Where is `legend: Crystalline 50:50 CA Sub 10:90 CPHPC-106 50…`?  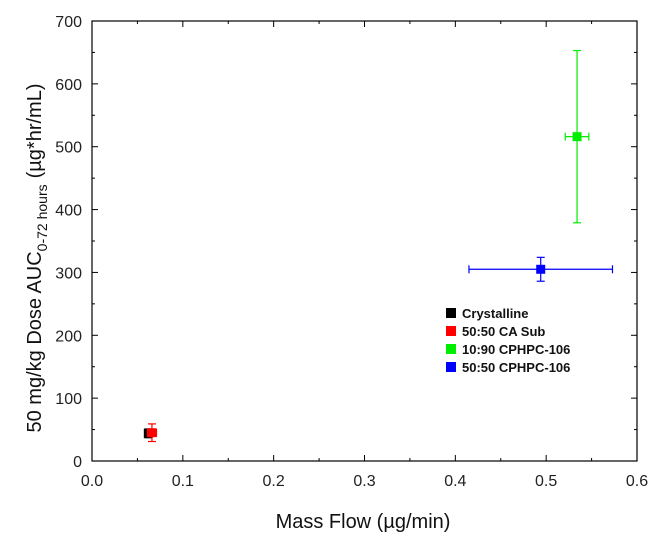 legend: Crystalline 50:50 CA Sub 10:90 CPHPC-106 50… is located at coordinates (508, 340).